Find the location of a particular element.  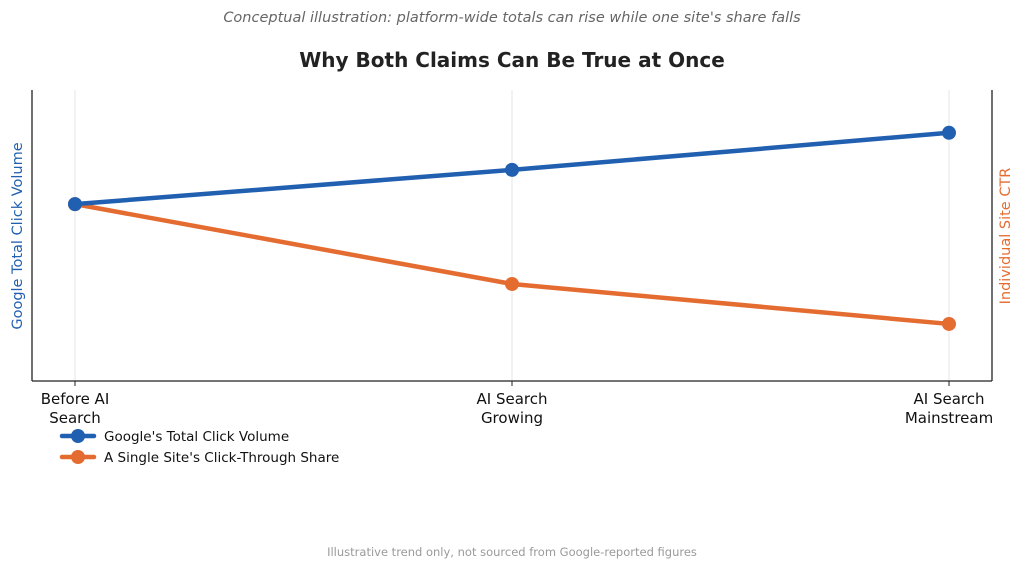

x-tick-label: Before AI Search is located at coordinates (75, 408).